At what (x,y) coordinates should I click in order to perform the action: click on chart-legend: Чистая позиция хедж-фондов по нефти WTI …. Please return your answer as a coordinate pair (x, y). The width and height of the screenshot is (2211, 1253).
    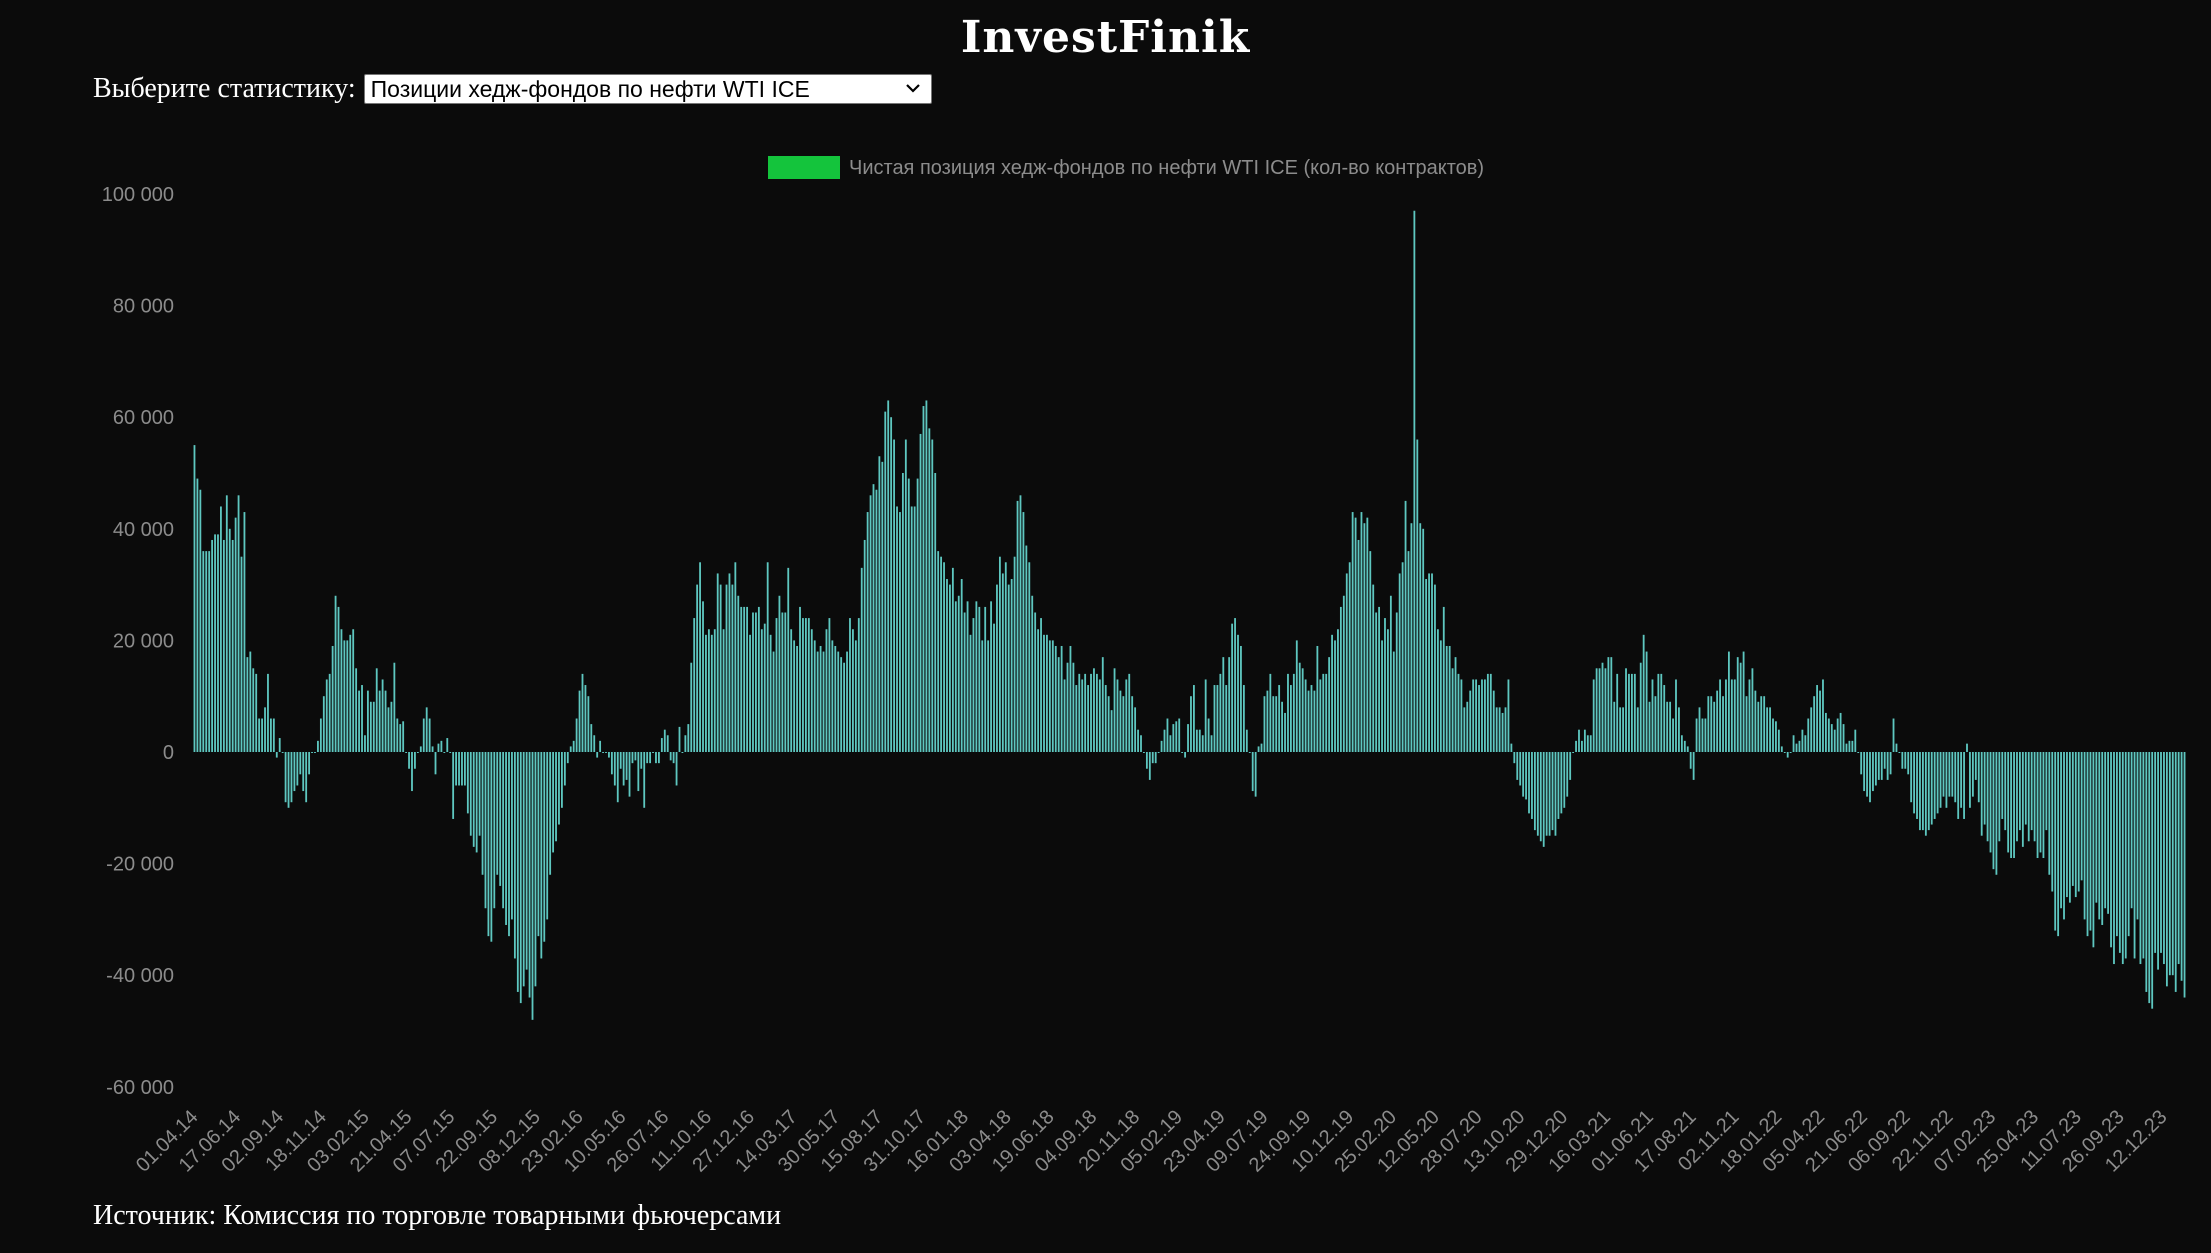
    Looking at the image, I should click on (1126, 167).